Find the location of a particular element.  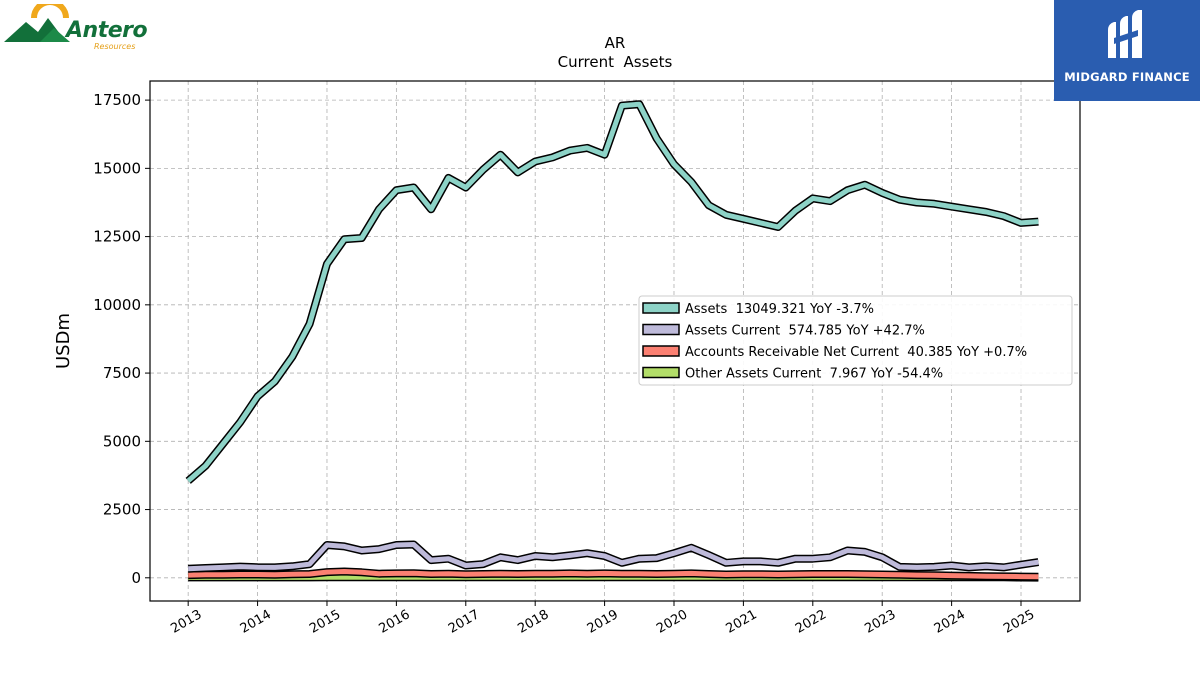

x-tick-label: 2016 is located at coordinates (395, 622).